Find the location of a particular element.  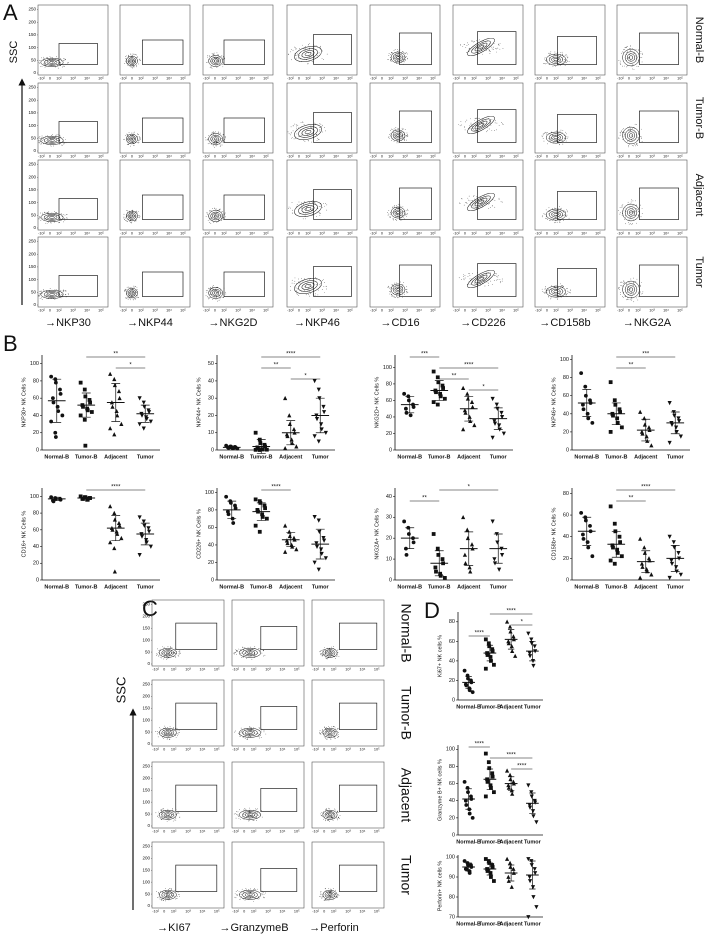

flow-y-tick-label: 250 is located at coordinates (32, 87).